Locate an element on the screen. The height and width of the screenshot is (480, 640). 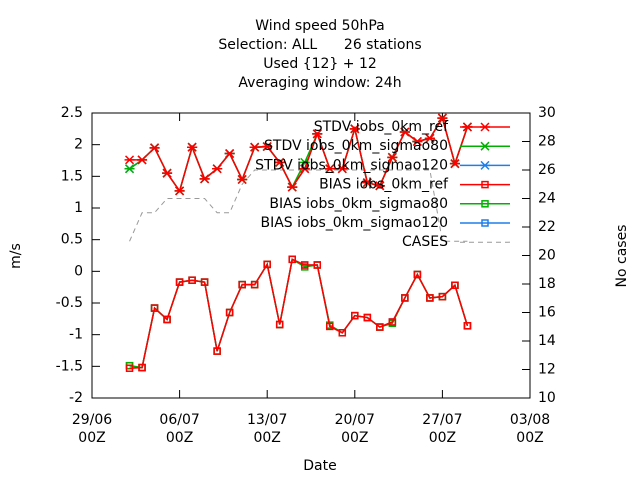
chart-title: Wind speed 50hPa is located at coordinates (319, 26).